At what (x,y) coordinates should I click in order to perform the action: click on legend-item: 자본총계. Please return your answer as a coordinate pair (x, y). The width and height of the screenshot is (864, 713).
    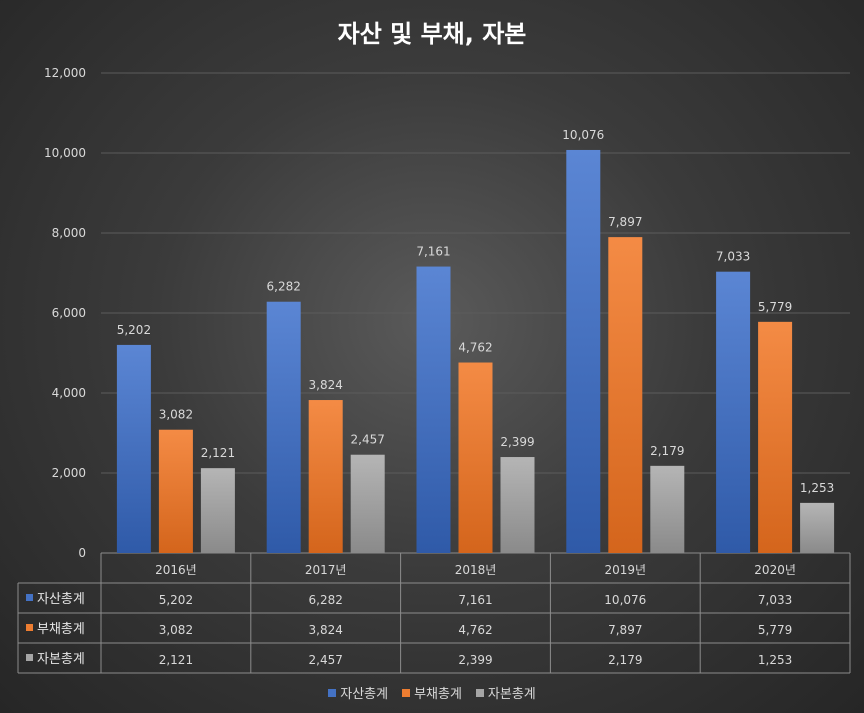
    Looking at the image, I should click on (505, 692).